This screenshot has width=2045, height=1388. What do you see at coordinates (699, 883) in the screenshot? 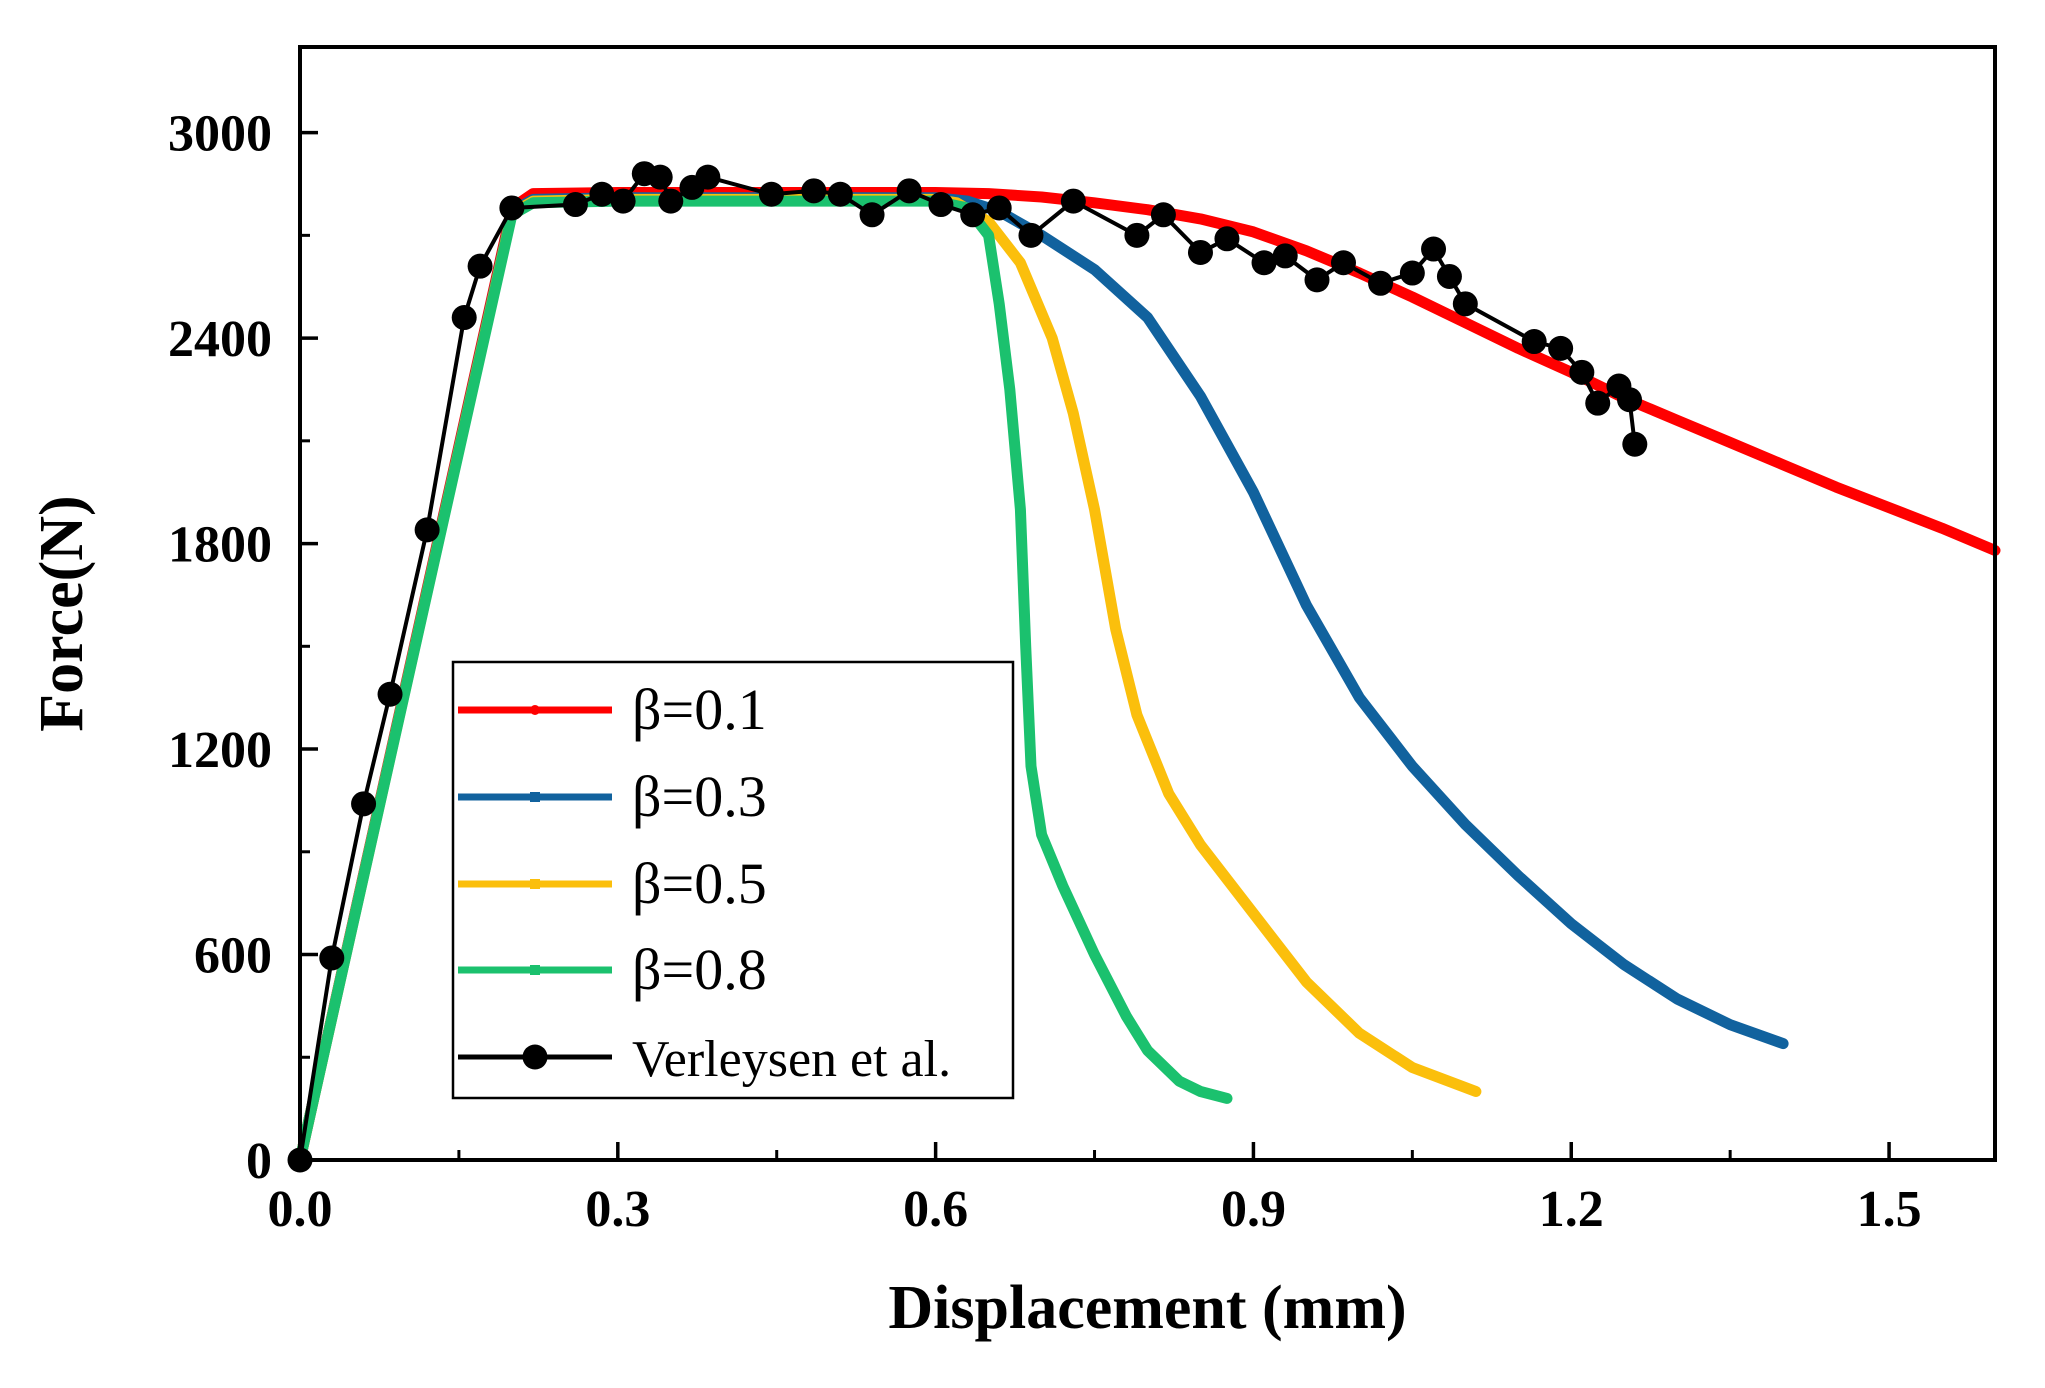
I see `legend-label: β=0.5` at bounding box center [699, 883].